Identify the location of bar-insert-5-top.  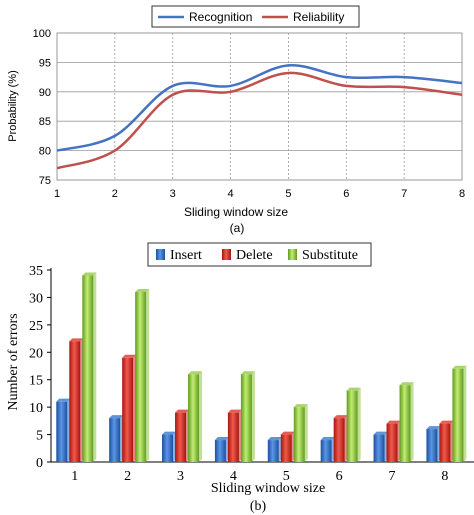
(274, 439).